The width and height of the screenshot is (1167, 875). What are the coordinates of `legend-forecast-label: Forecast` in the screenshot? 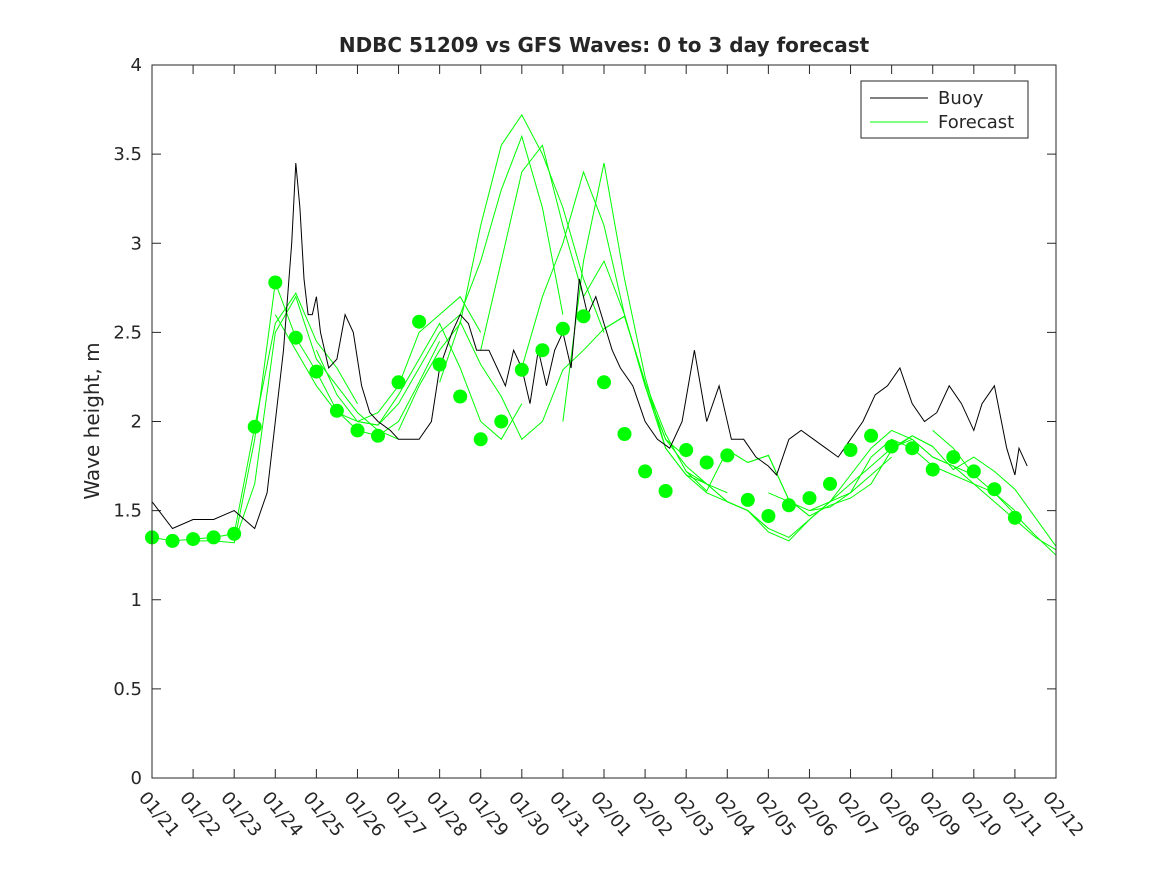 It's located at (976, 122).